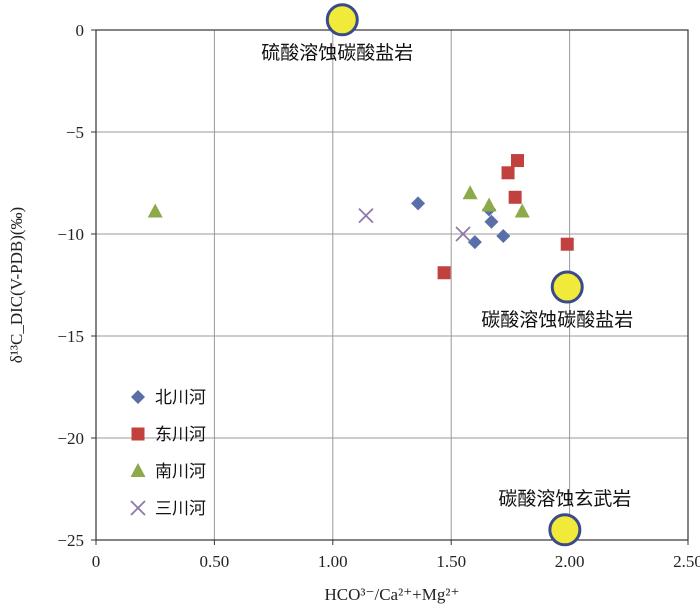  Describe the element at coordinates (570, 561) in the screenshot. I see `x-tick-label: 2.00` at that location.